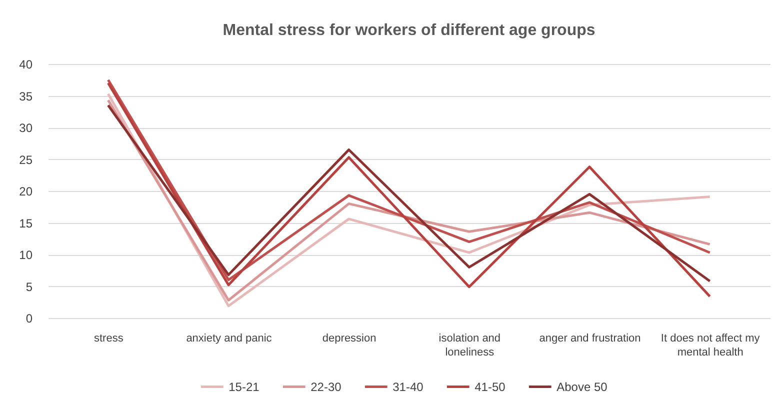 The width and height of the screenshot is (782, 410). I want to click on x-tick-label: isolation and loneliness, so click(469, 345).